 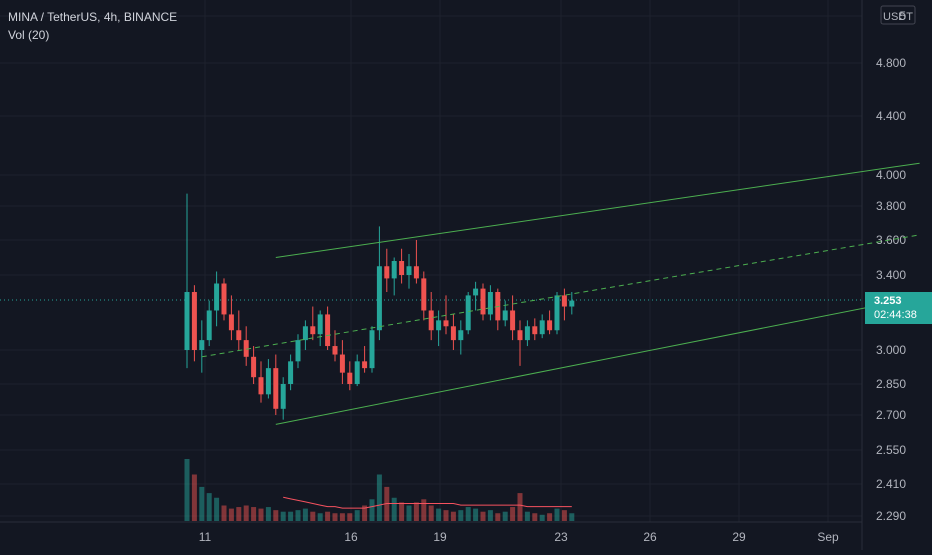 What do you see at coordinates (597, 210) in the screenshot?
I see `channel-upper-line` at bounding box center [597, 210].